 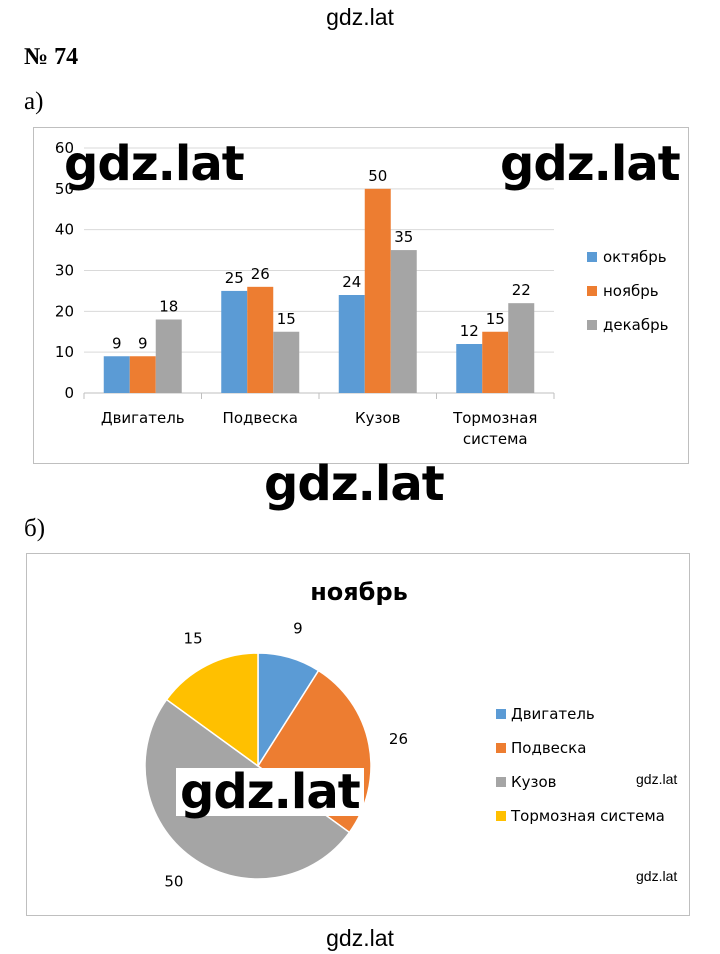 I want to click on bar-data-label: 50, so click(x=377, y=176).